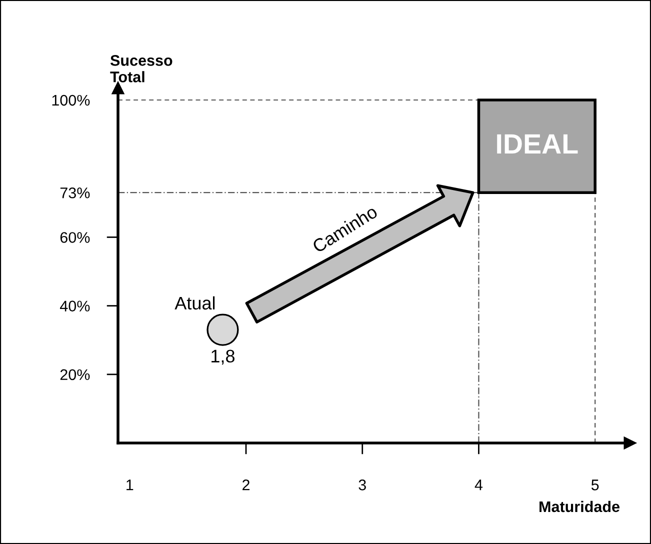 The width and height of the screenshot is (651, 544). I want to click on annotation: IDEAL, so click(537, 144).